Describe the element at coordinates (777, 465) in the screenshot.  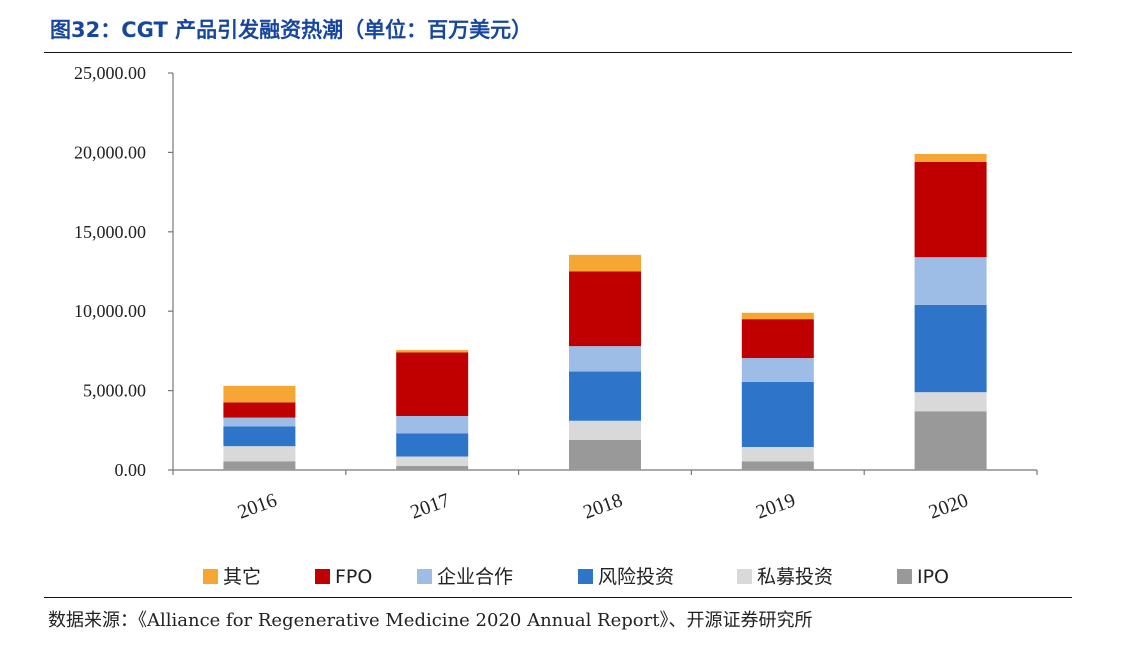
I see `bar-segment-2019-IPO` at that location.